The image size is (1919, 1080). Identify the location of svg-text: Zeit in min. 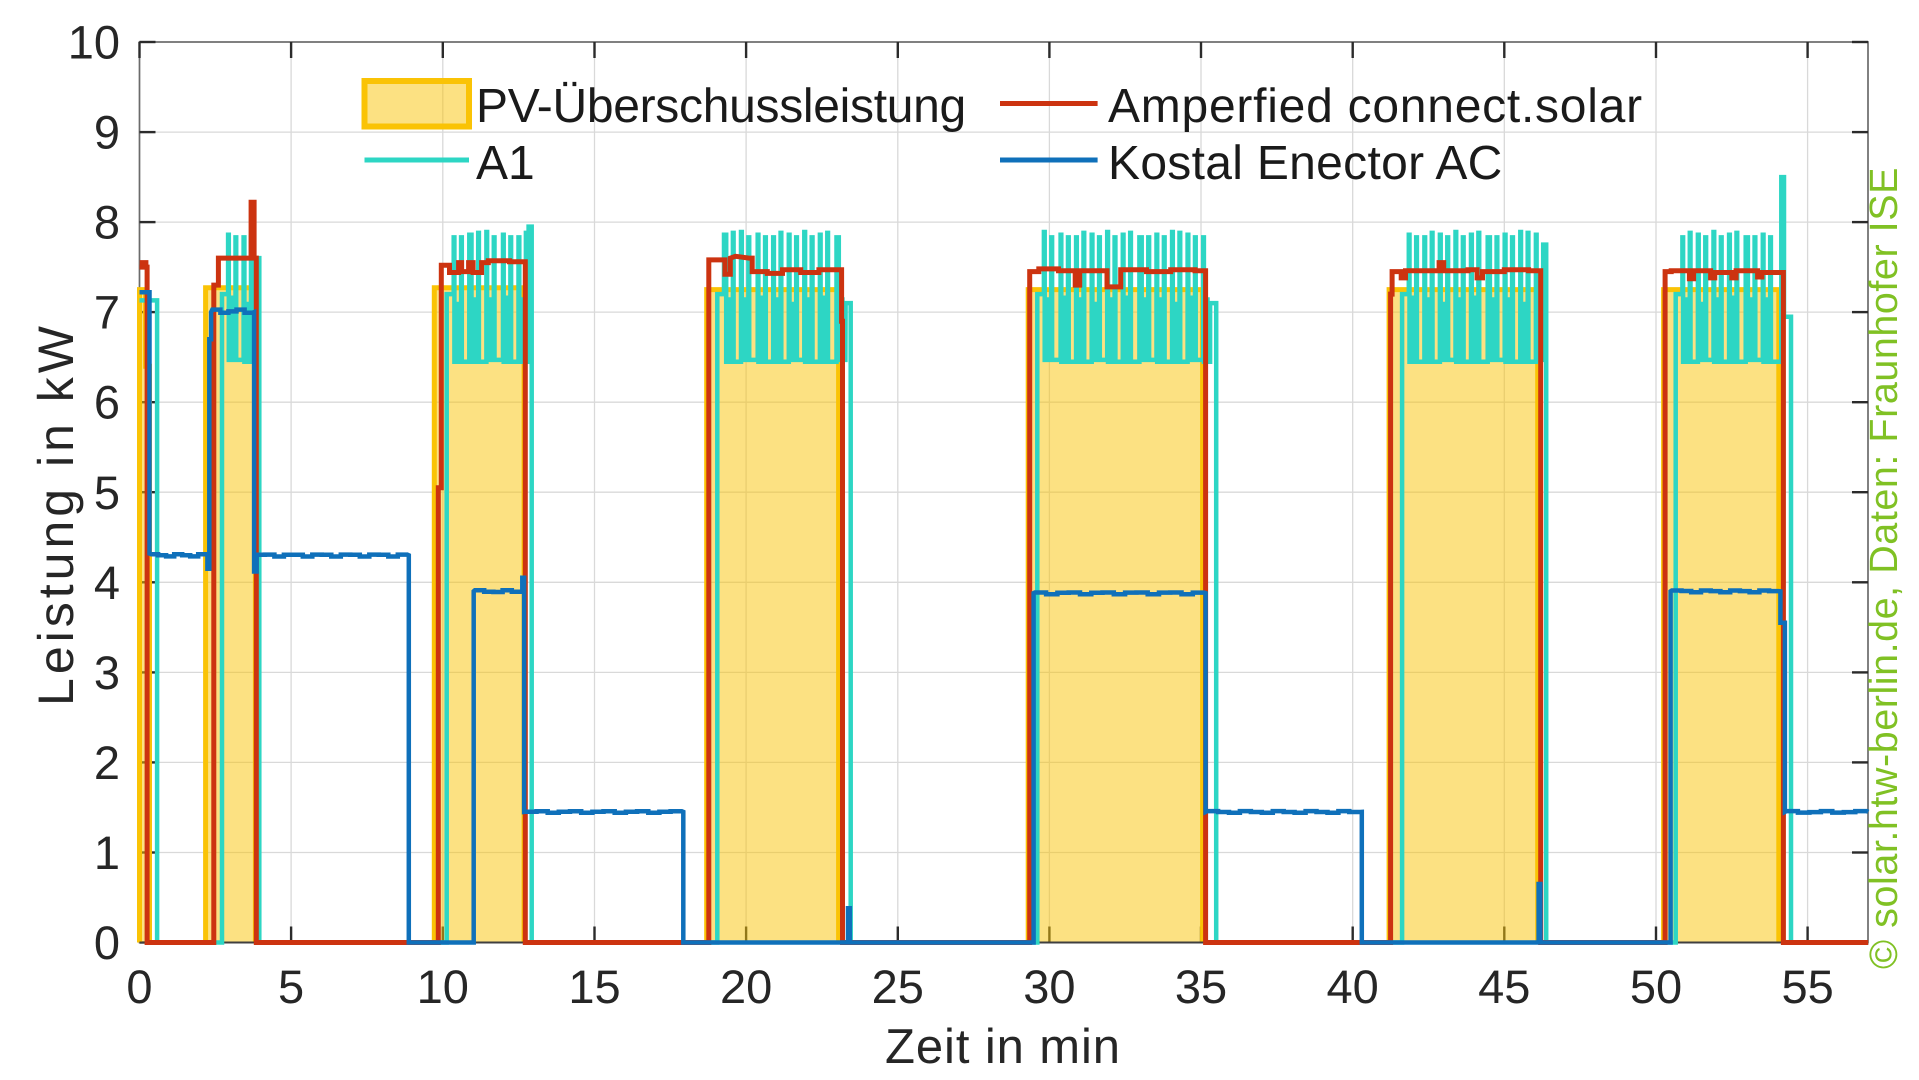
(1003, 1047).